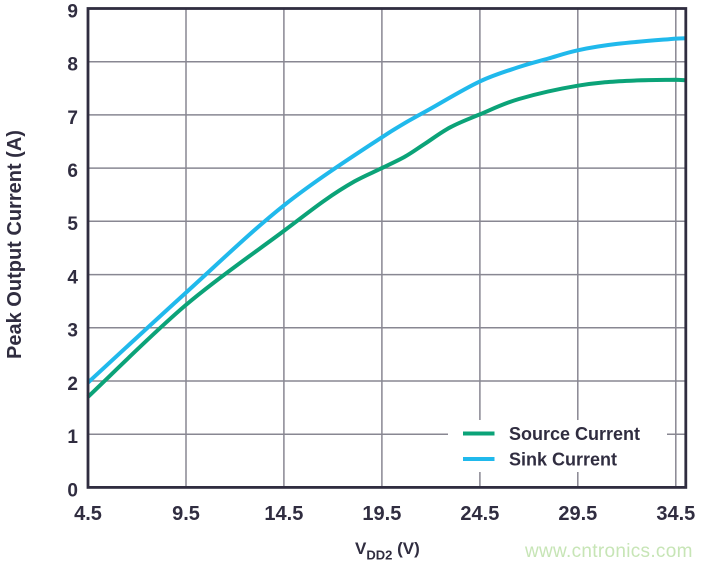 This screenshot has width=709, height=567. Describe the element at coordinates (72, 65) in the screenshot. I see `svg-text: 8` at that location.